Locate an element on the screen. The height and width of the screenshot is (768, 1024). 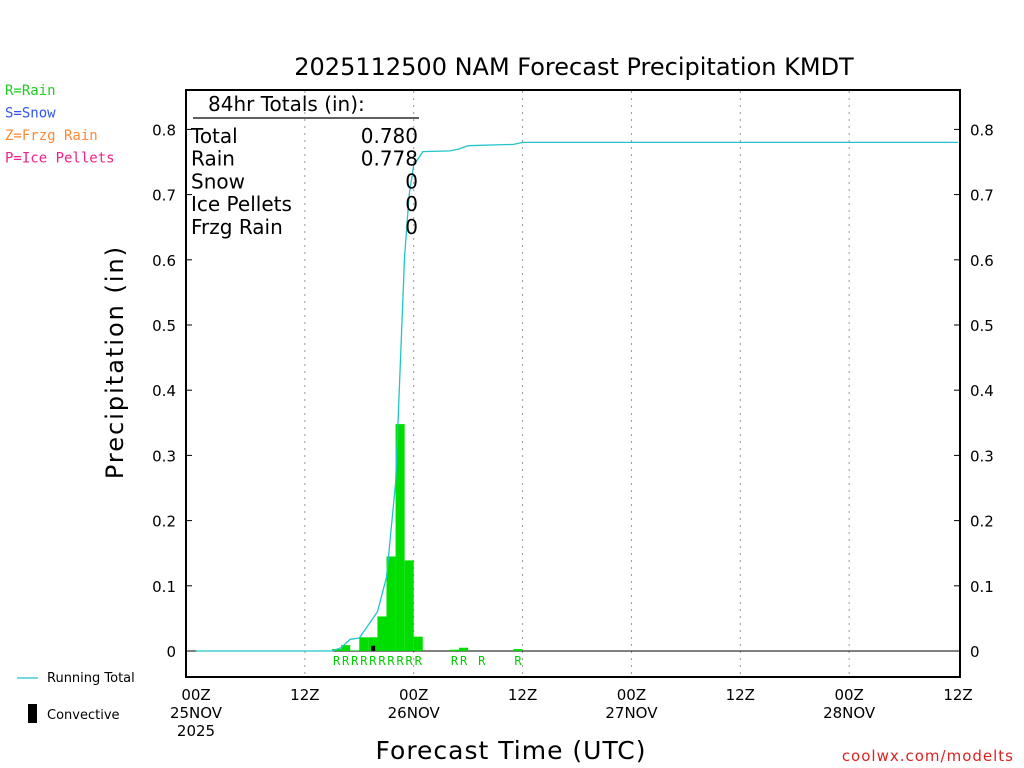
convective-bar is located at coordinates (373, 648).